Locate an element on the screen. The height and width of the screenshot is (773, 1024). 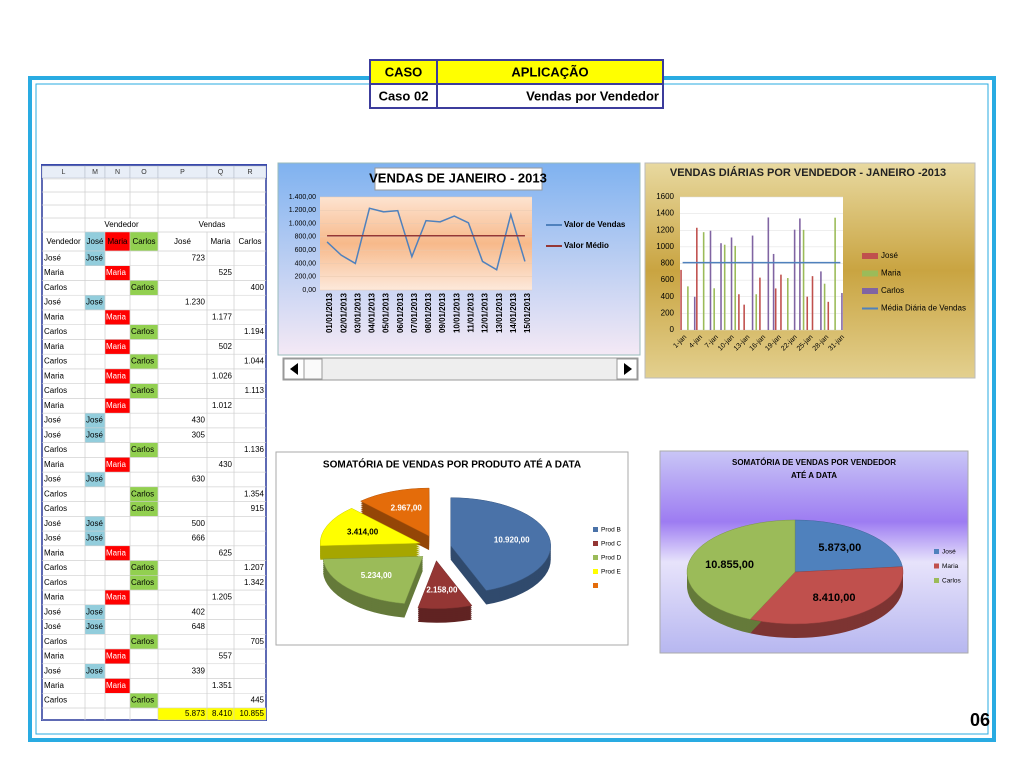
y-tick-label: 1200 is located at coordinates (665, 229).